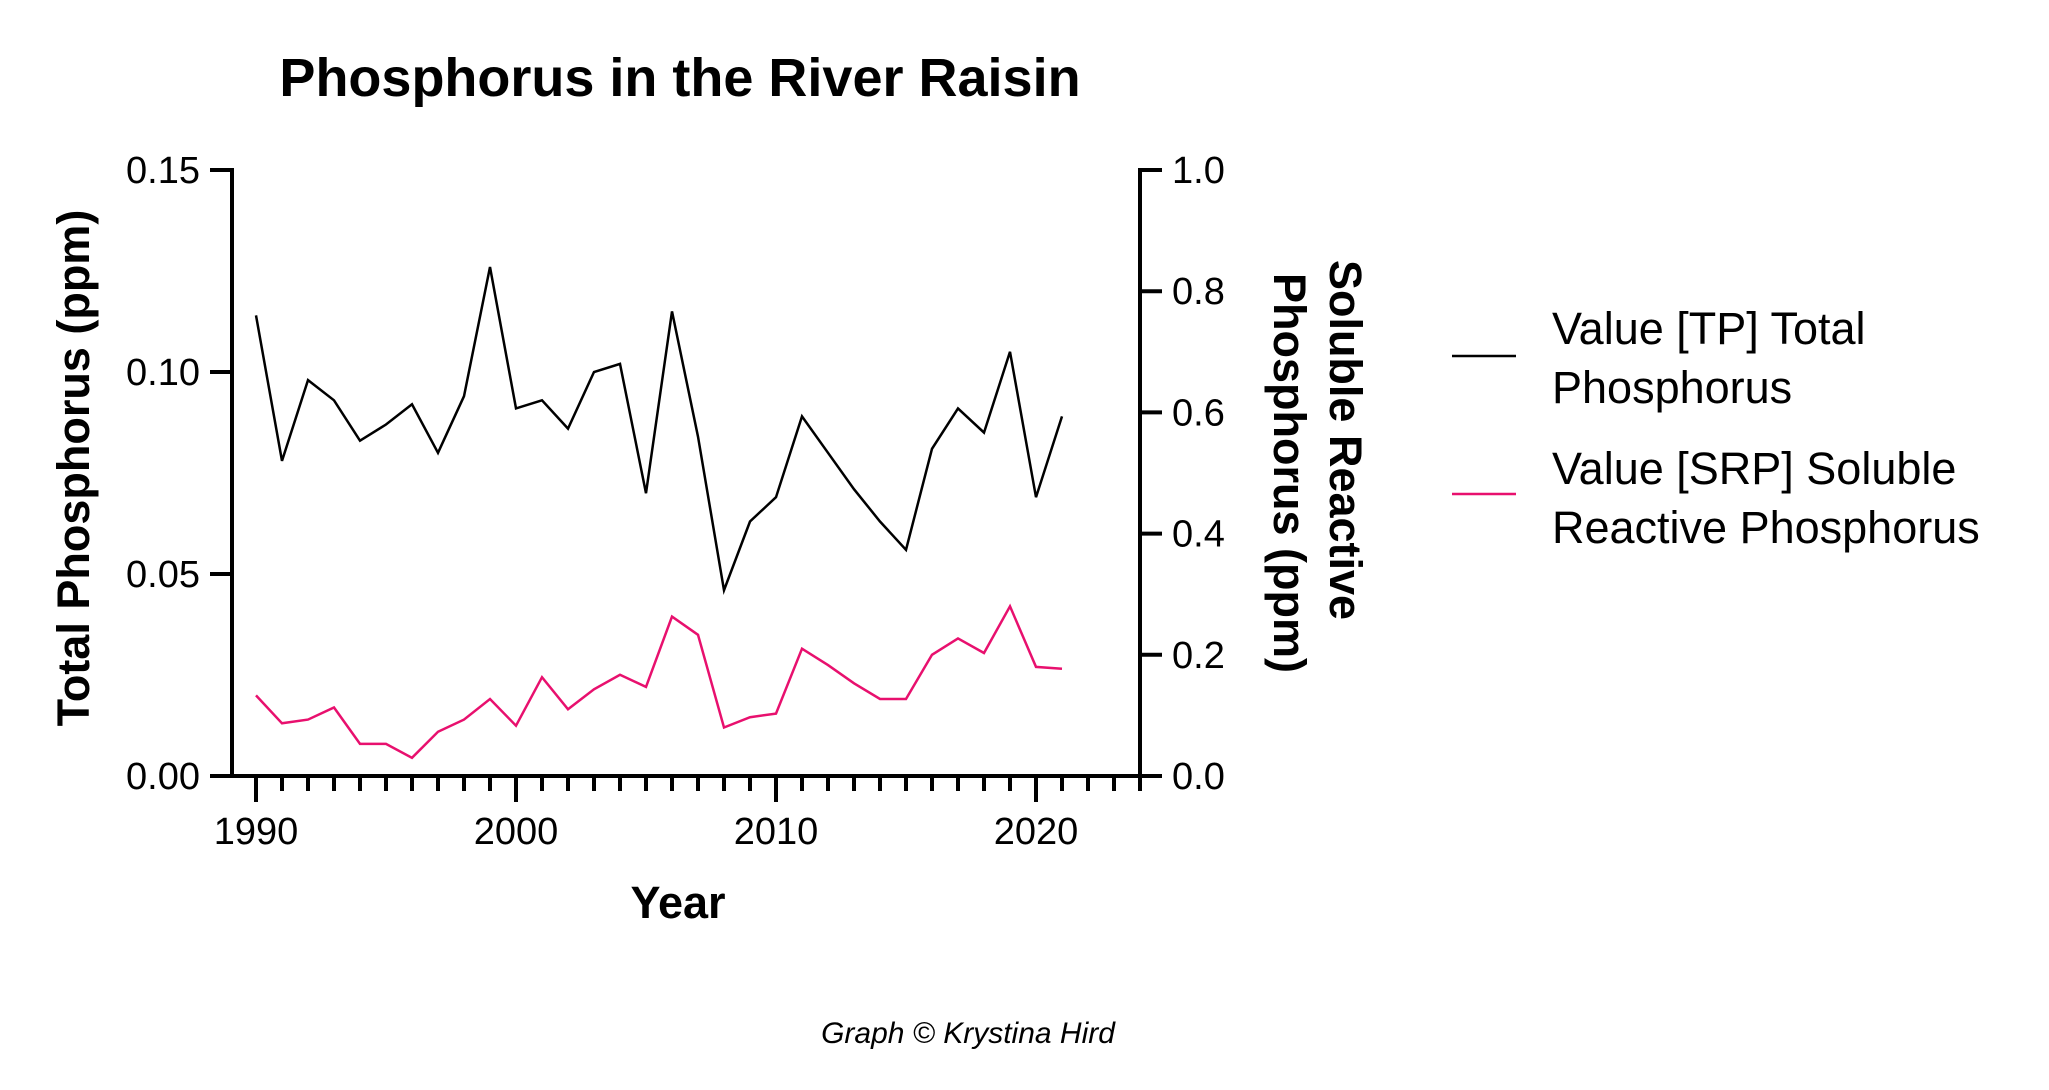 This screenshot has width=2049, height=1090. What do you see at coordinates (163, 575) in the screenshot?
I see `y-tick-label: 0.05` at bounding box center [163, 575].